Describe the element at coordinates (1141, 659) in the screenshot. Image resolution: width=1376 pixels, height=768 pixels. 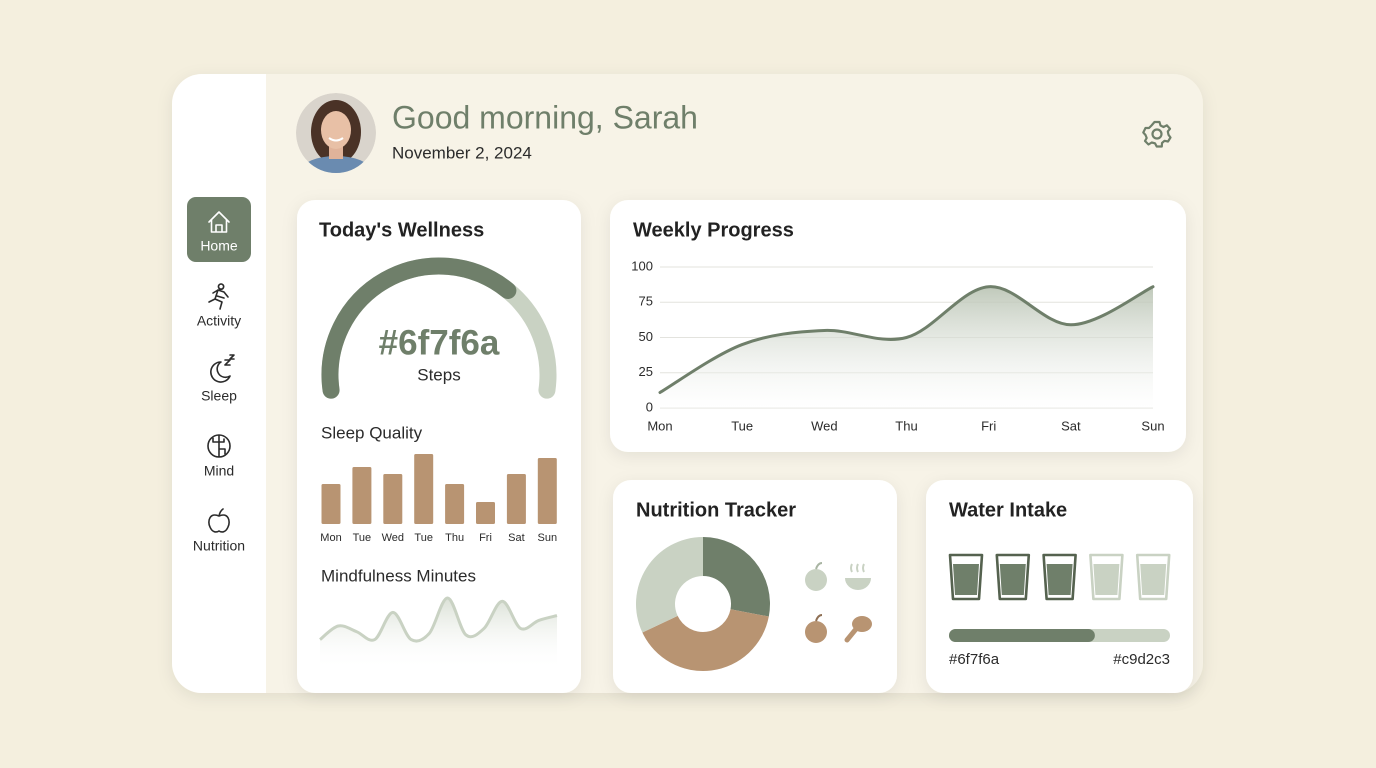
I see `progress-label: #c9d2c3` at that location.